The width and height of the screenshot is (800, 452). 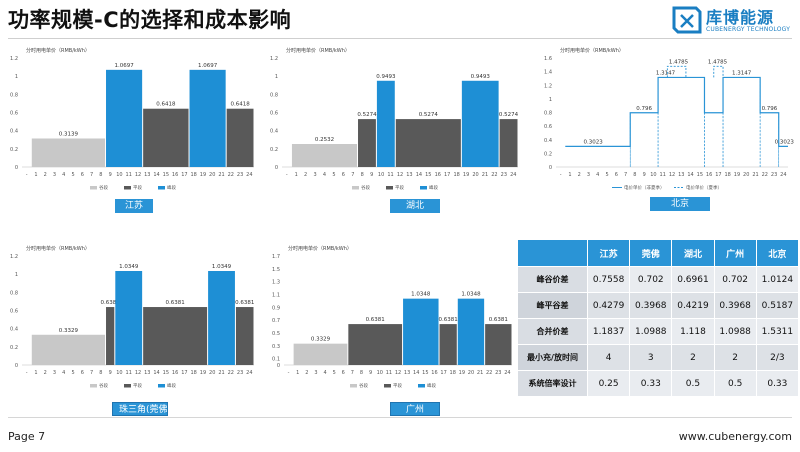 What do you see at coordinates (777, 253) in the screenshot?
I see `table-col-header: 北京` at bounding box center [777, 253].